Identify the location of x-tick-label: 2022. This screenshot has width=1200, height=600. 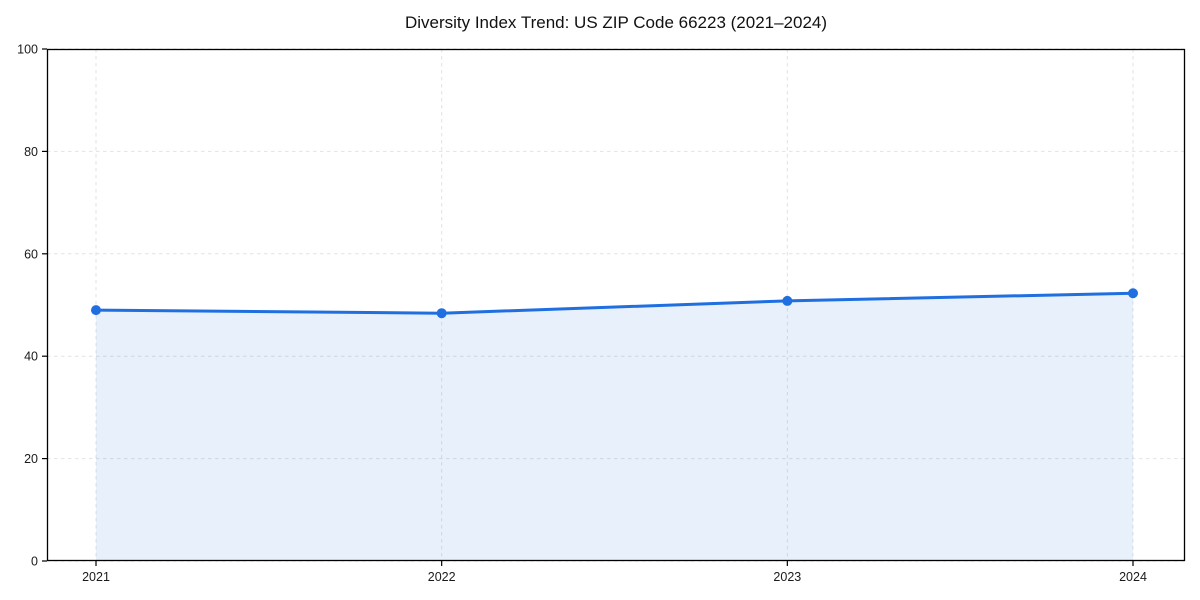
(442, 577).